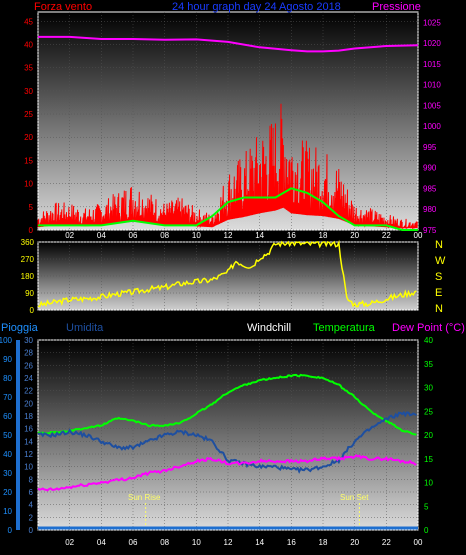  I want to click on rain-y-tick: 60, so click(7, 416).